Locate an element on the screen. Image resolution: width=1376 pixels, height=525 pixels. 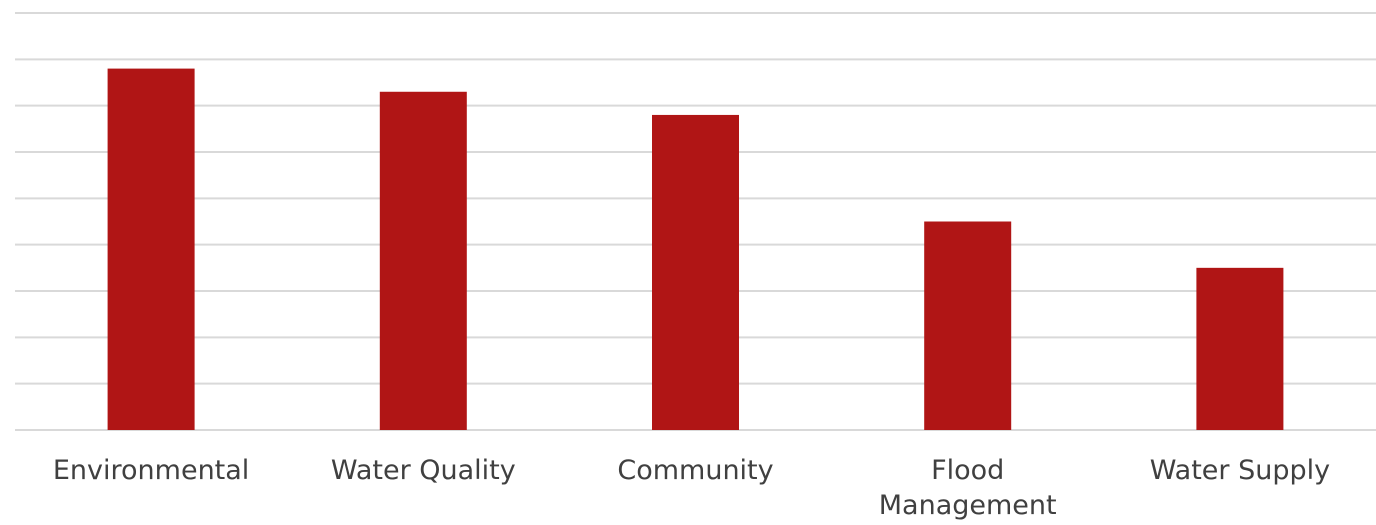
bar-community is located at coordinates (695, 272).